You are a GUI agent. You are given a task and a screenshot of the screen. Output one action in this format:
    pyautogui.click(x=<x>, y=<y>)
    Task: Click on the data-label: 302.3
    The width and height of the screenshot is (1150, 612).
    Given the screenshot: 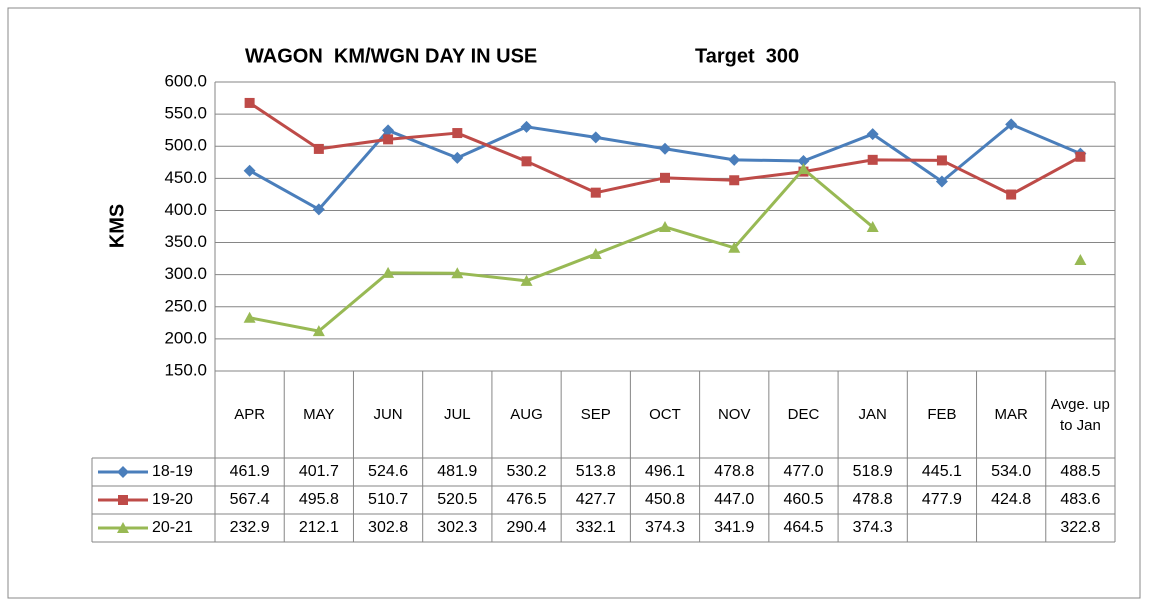 What is the action you would take?
    pyautogui.click(x=457, y=527)
    